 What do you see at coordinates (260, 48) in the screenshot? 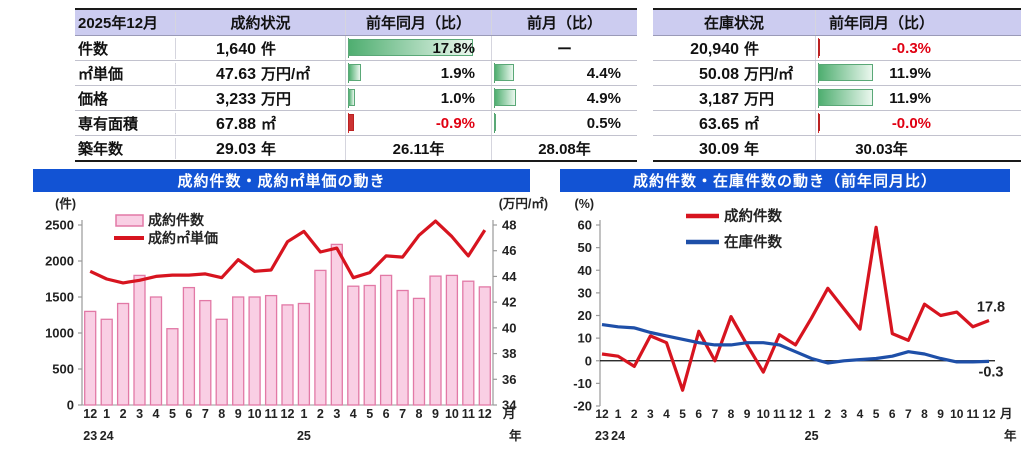
I see `row-value: 1,640 件` at bounding box center [260, 48].